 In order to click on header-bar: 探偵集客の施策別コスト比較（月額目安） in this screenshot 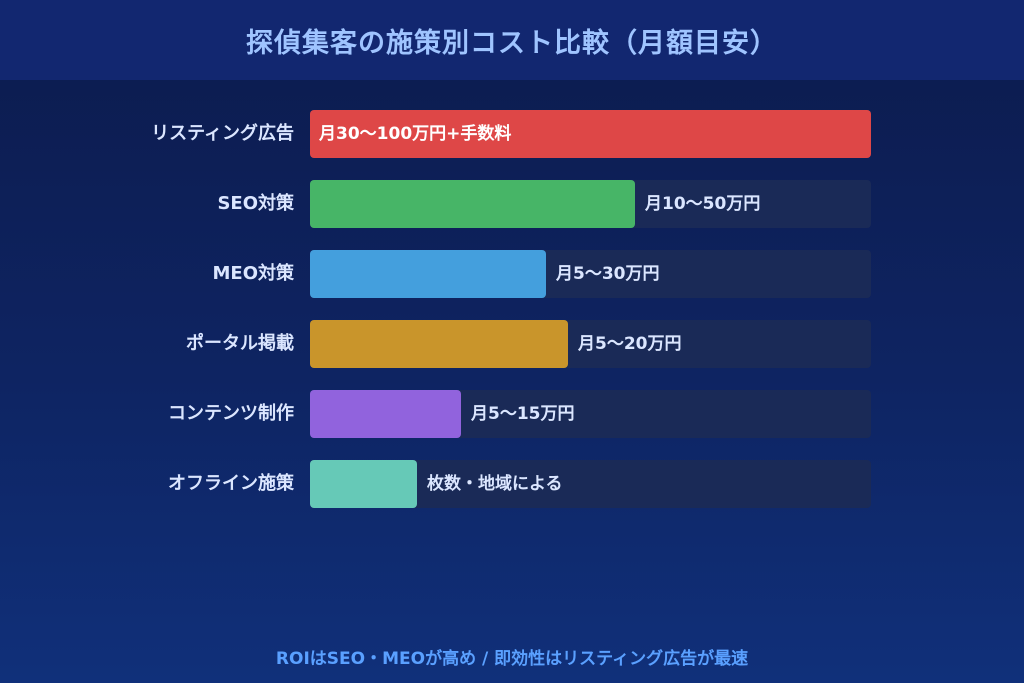, I will do `click(512, 40)`.